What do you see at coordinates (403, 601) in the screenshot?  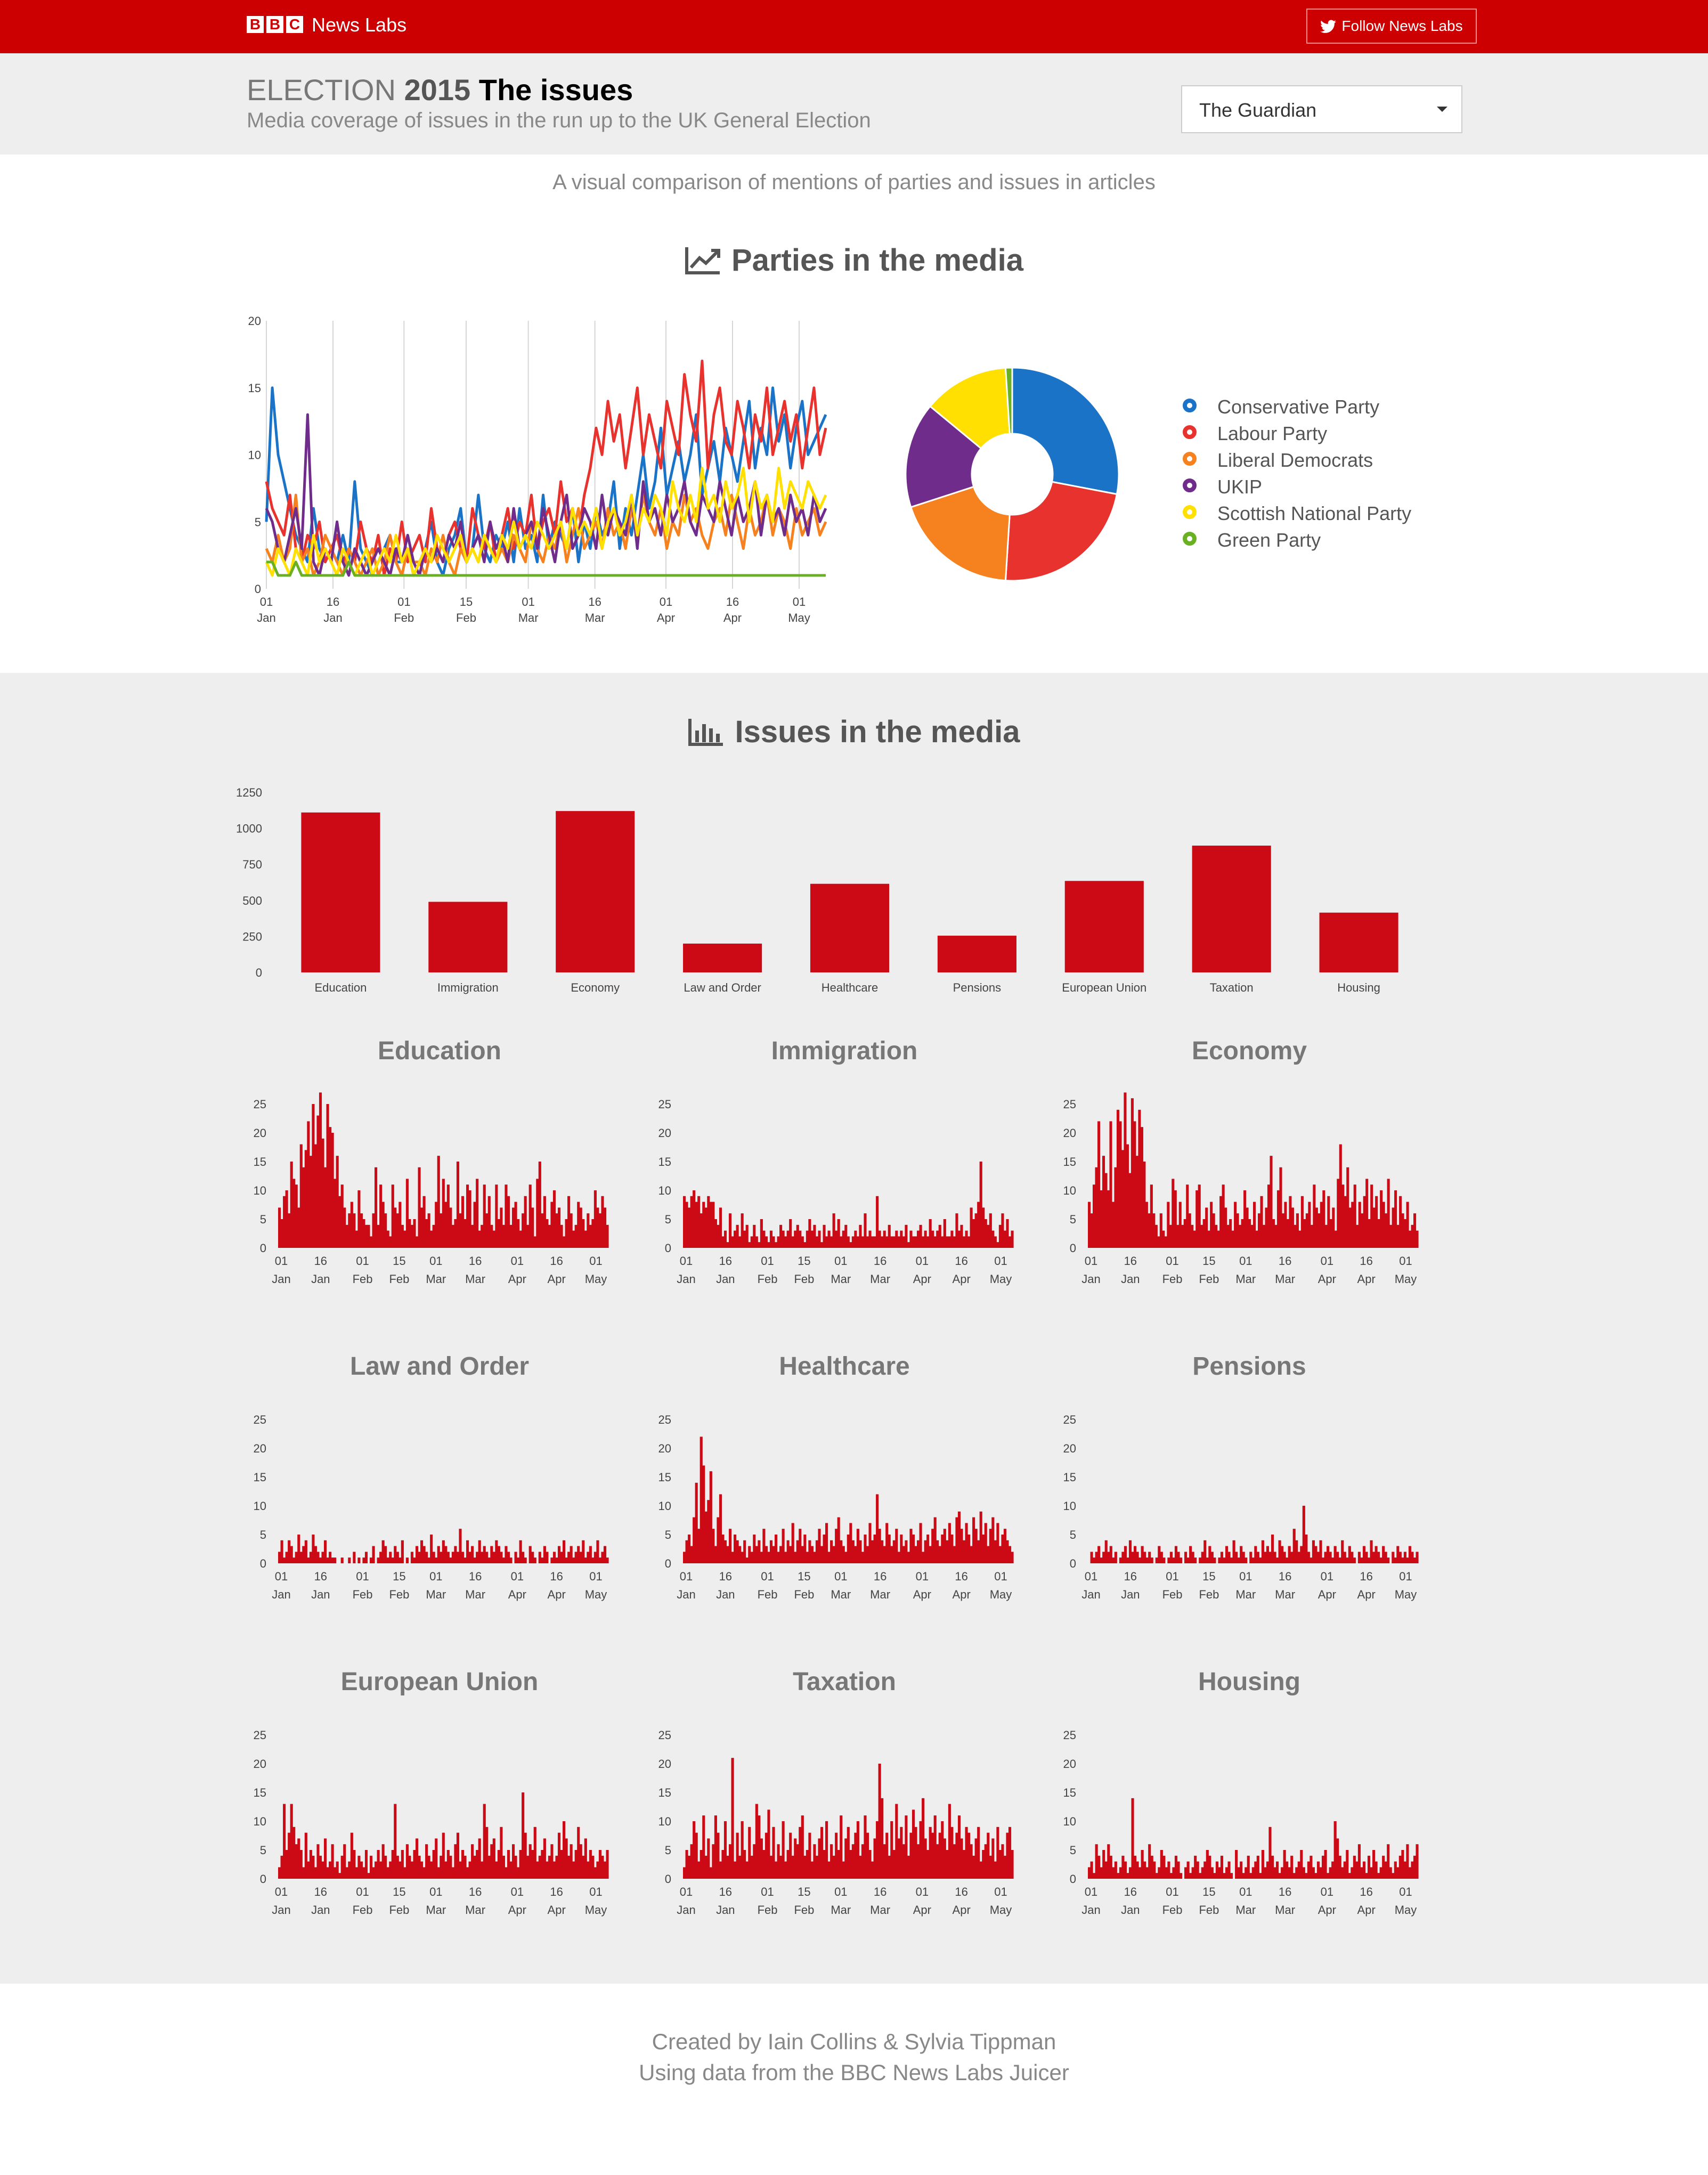 I see `x-tick-label: 01` at bounding box center [403, 601].